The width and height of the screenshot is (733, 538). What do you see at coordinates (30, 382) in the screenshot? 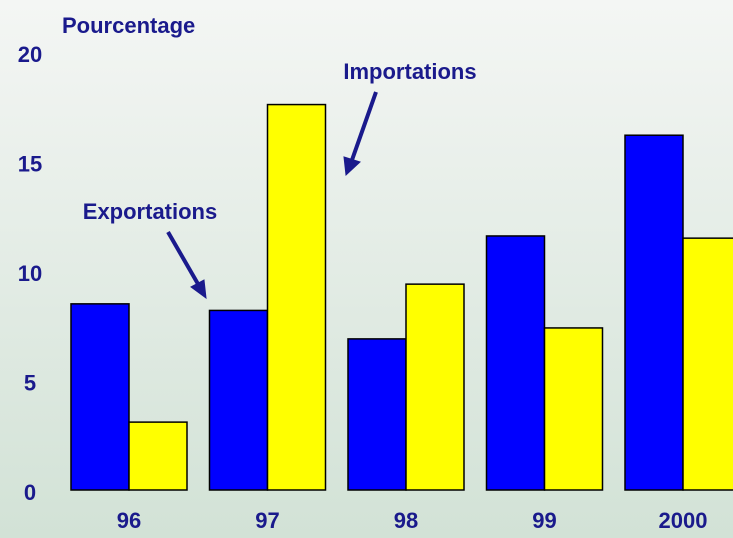
I see `y-tick-label: 5` at bounding box center [30, 382].